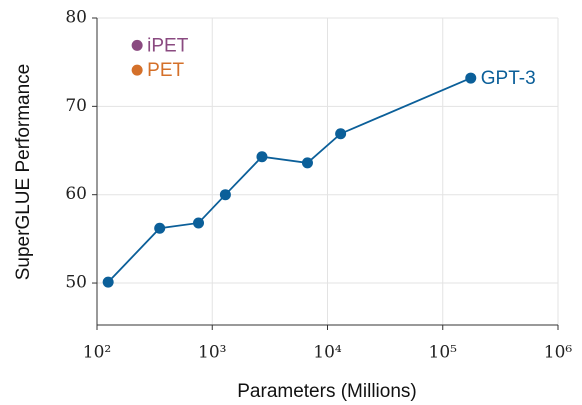  Describe the element at coordinates (76, 106) in the screenshot. I see `y-tick-label: 70` at that location.